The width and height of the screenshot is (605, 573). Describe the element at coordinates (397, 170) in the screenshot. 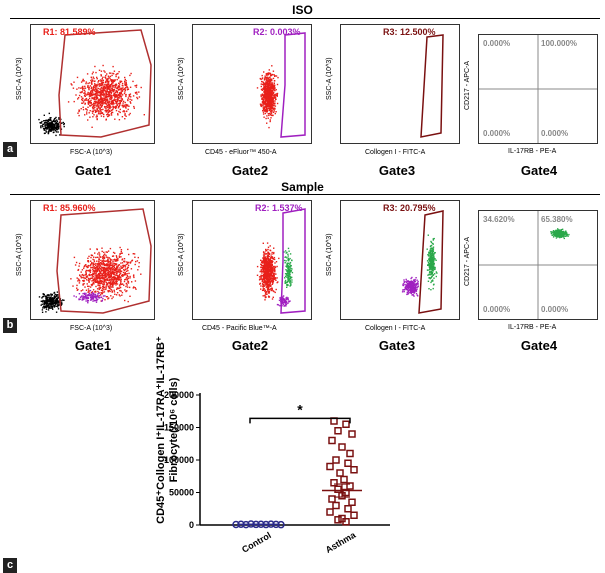

I see `iso-gate3-label: Gate3` at that location.